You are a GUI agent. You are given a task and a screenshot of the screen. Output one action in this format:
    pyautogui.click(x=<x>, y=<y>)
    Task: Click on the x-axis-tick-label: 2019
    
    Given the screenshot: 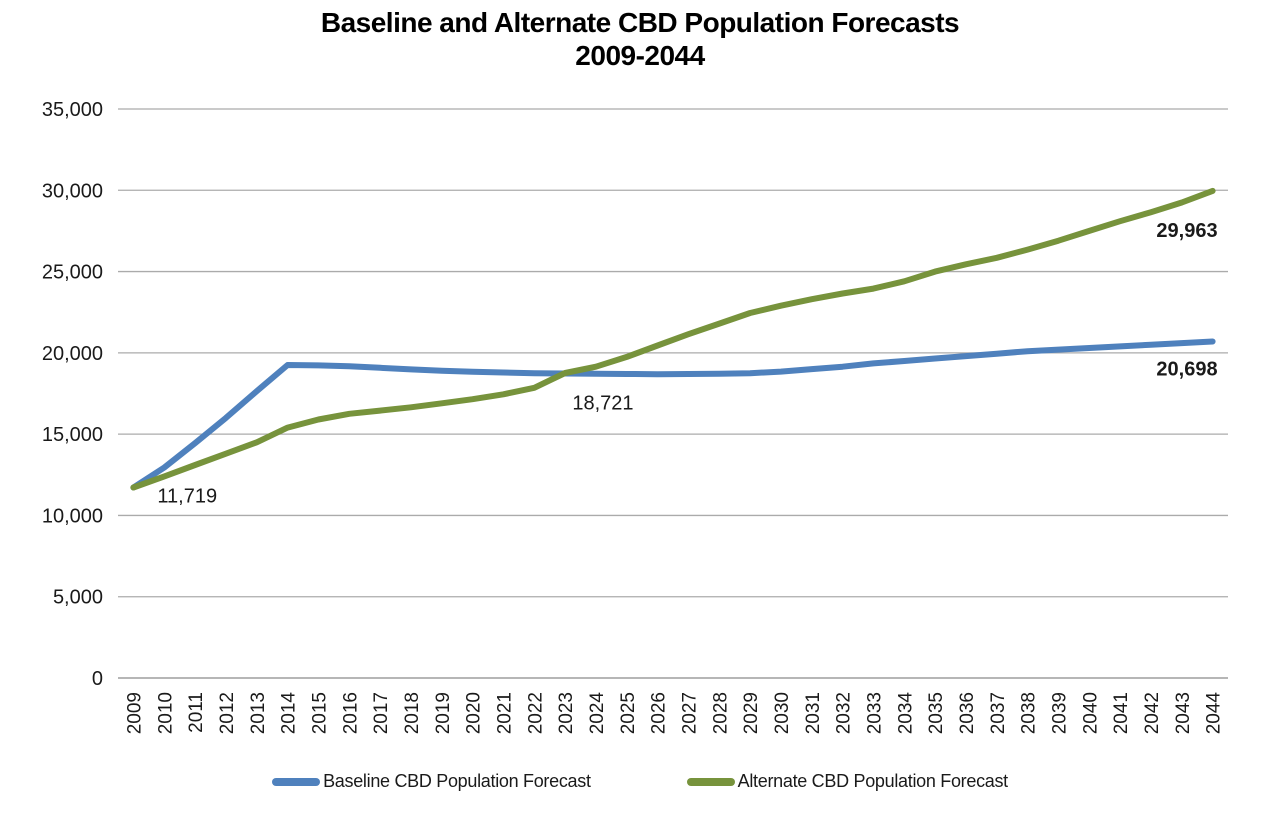 What is the action you would take?
    pyautogui.click(x=443, y=713)
    